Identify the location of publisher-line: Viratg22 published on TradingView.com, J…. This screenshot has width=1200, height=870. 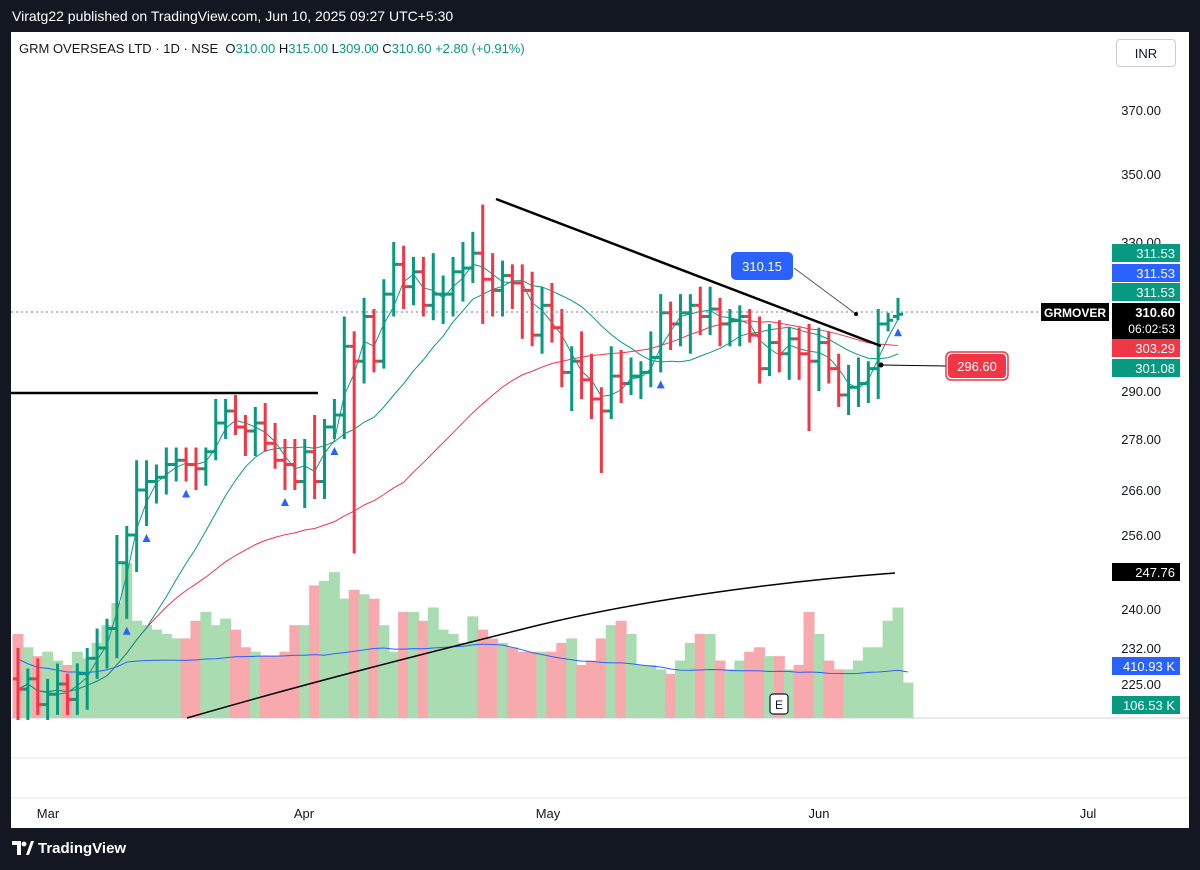
(233, 16).